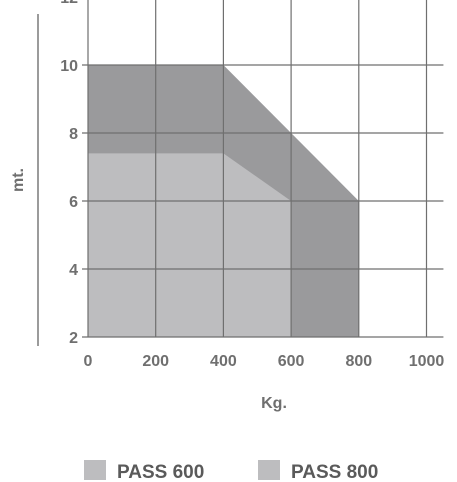 This screenshot has height=482, width=457. Describe the element at coordinates (358, 361) in the screenshot. I see `x-tick-label: 800` at that location.